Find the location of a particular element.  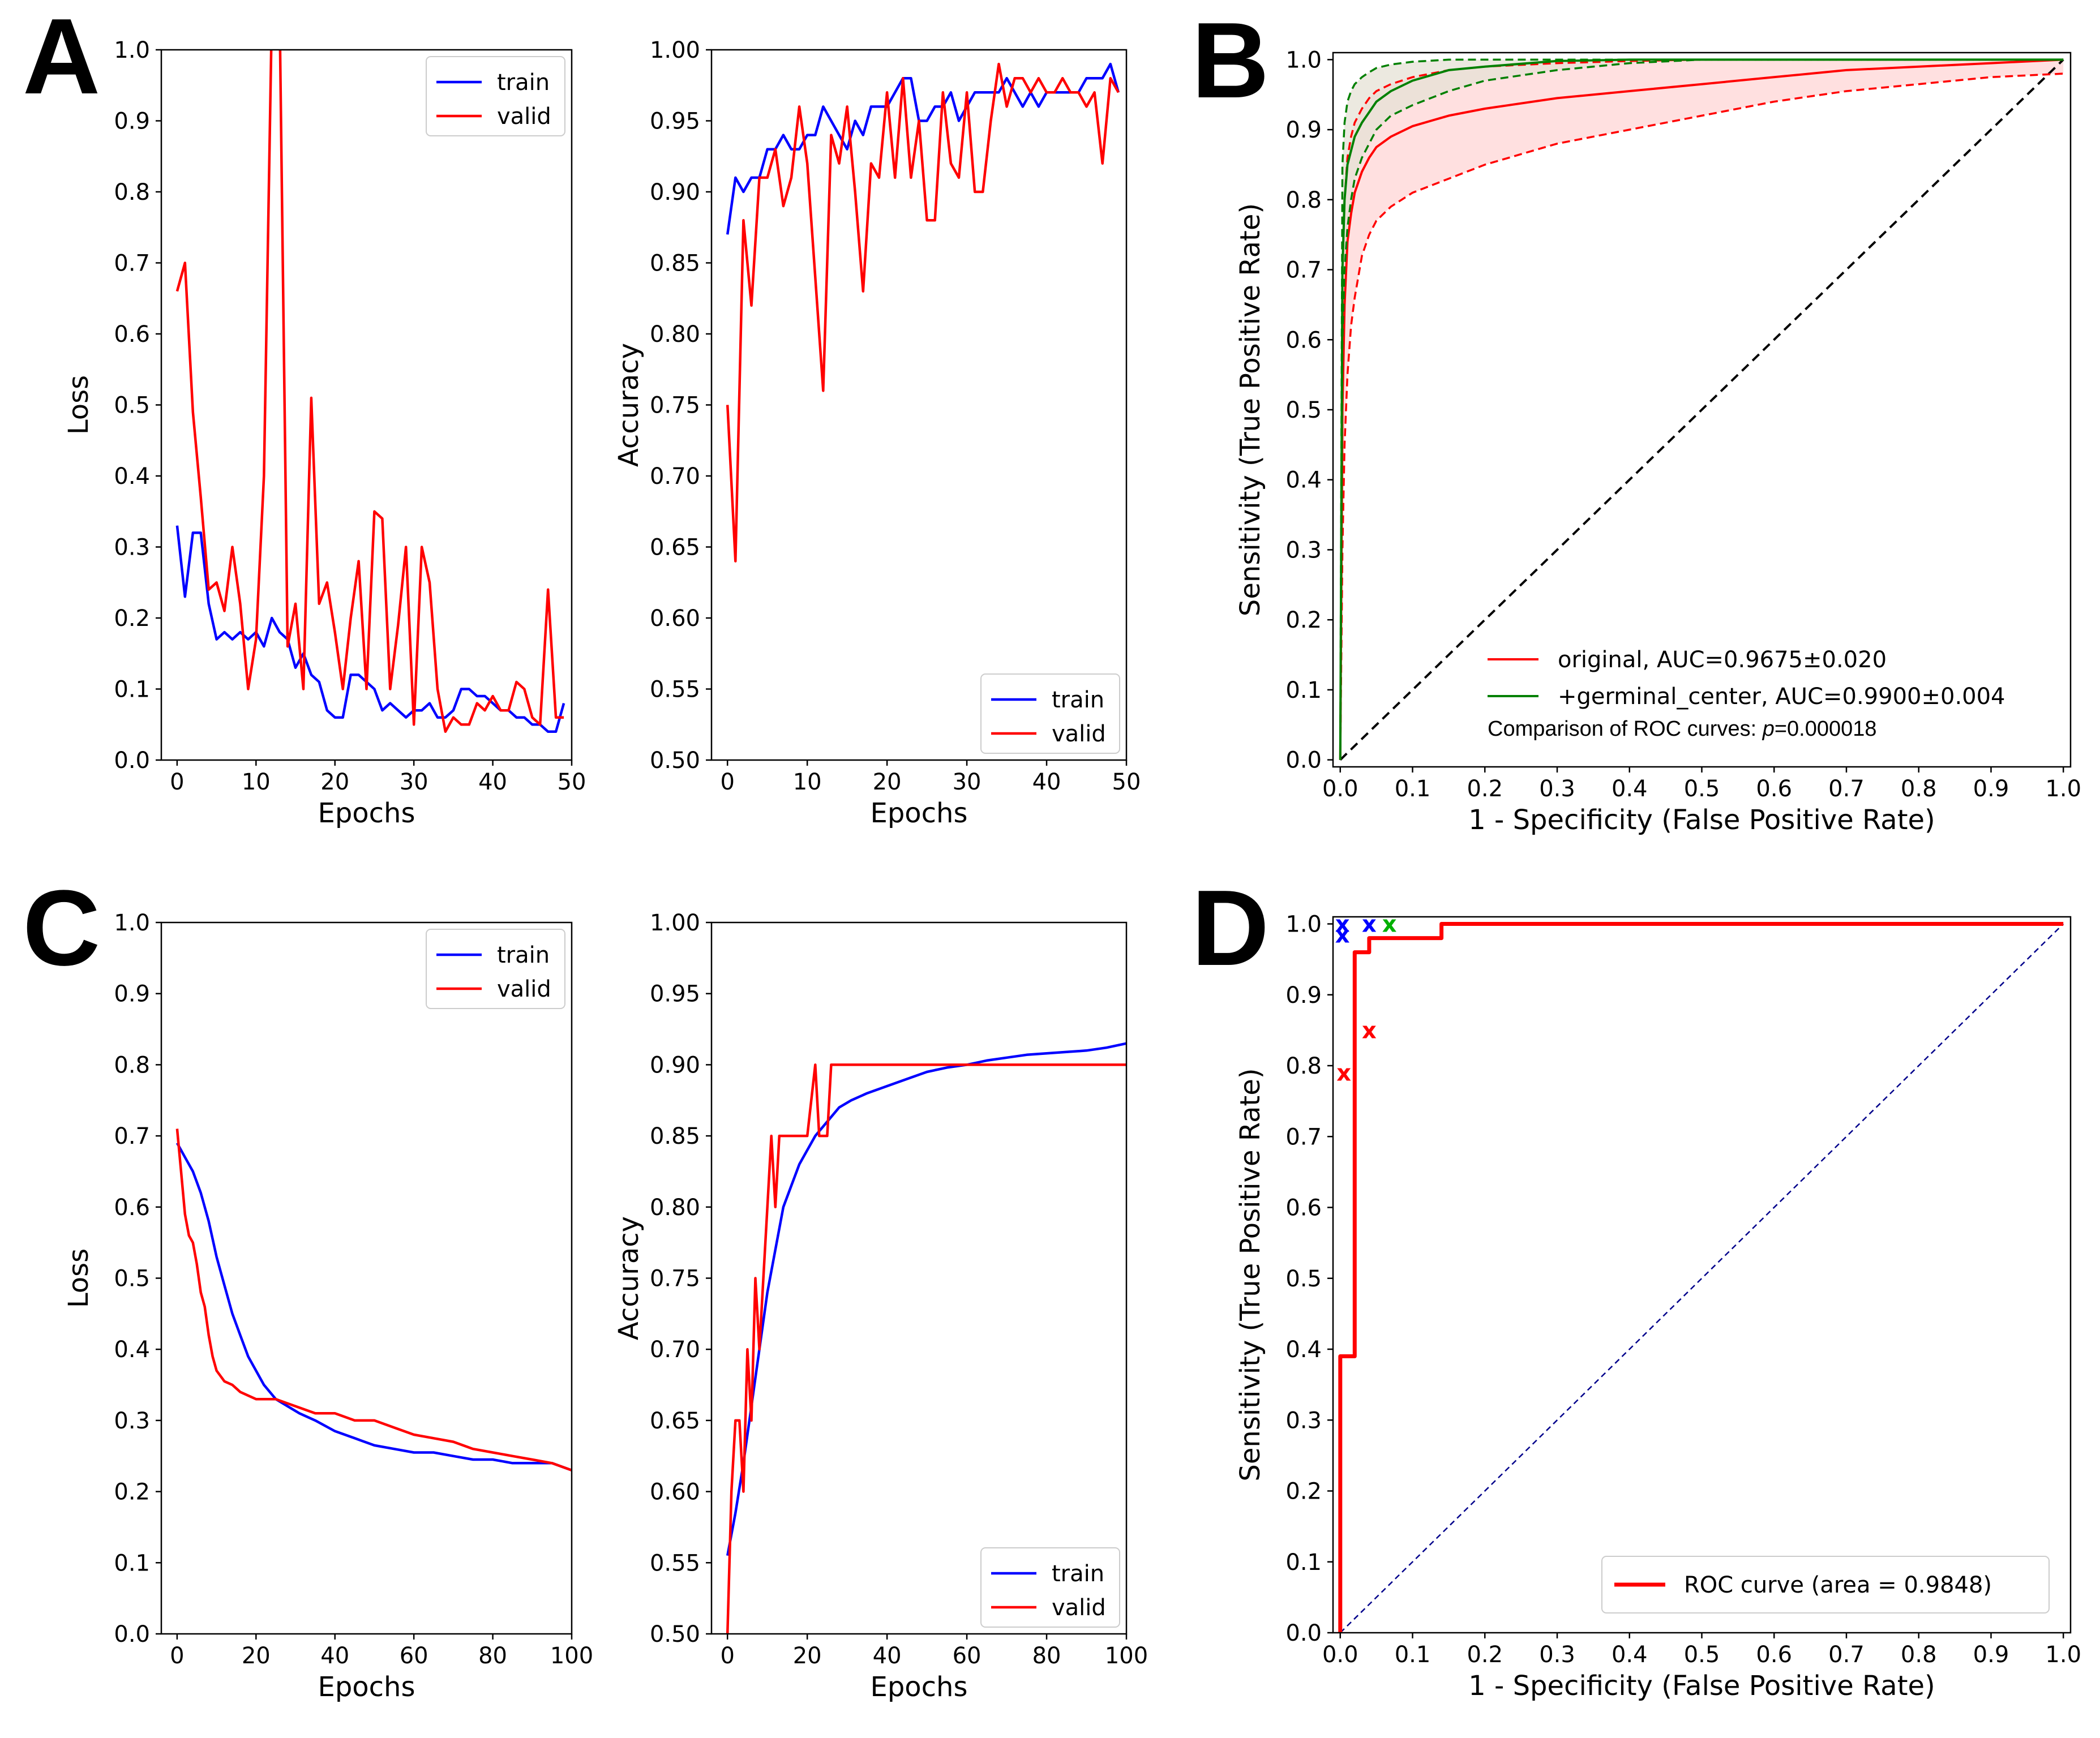

x-axis-label: 1 - Specificity (False Positive Rate) is located at coordinates (1701, 820).